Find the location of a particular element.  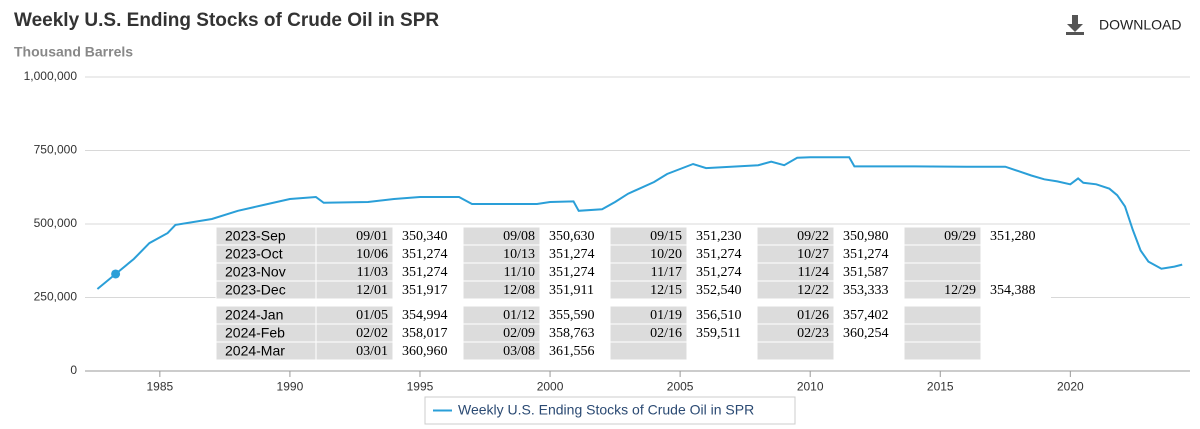

date-label: 02/23 is located at coordinates (813, 333).